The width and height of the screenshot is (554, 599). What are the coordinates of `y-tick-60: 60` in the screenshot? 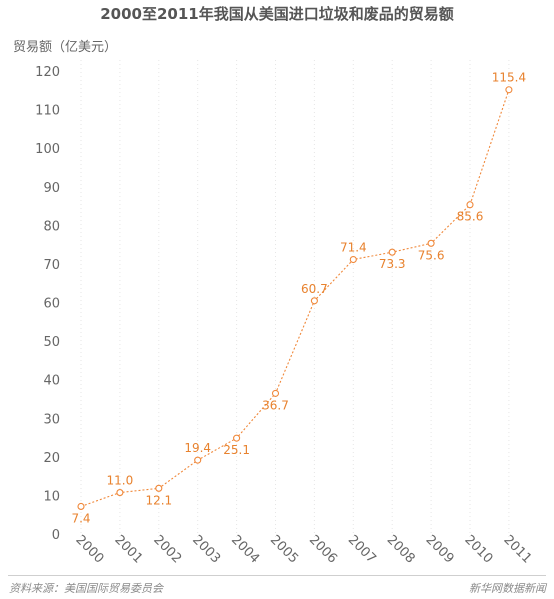 It's located at (51, 304).